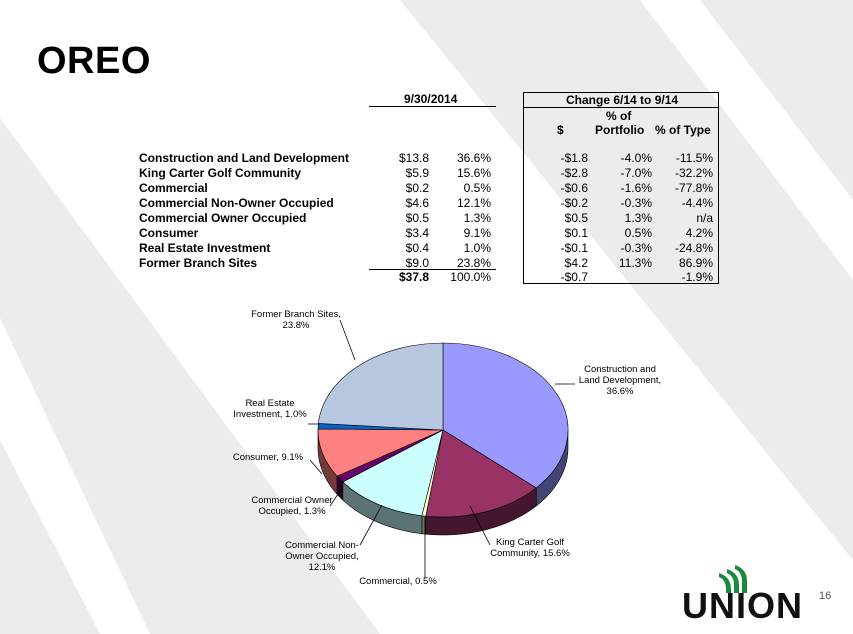 The width and height of the screenshot is (853, 634). Describe the element at coordinates (576, 233) in the screenshot. I see `row-change: $0.1` at that location.